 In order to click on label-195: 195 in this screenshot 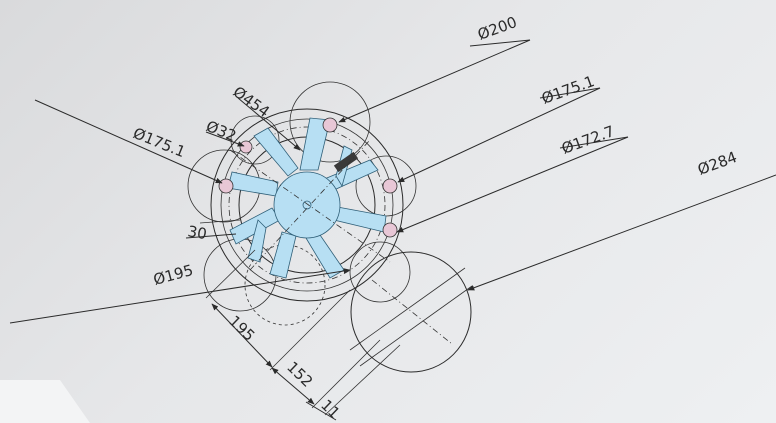, I will do `click(241, 328)`.